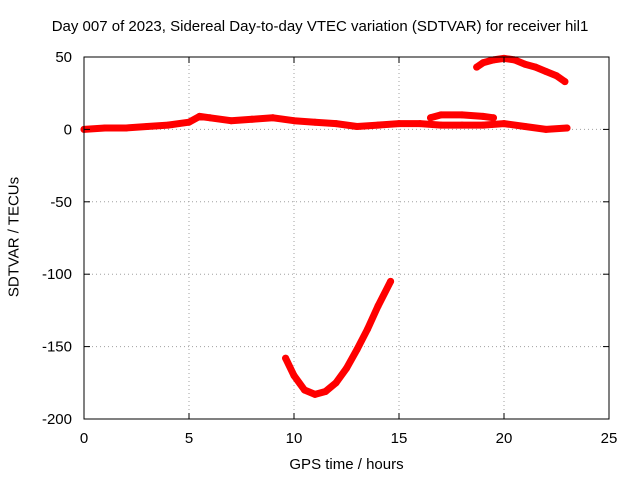 This screenshot has height=480, width=640. Describe the element at coordinates (63, 57) in the screenshot. I see `y-tick-label: 50` at that location.